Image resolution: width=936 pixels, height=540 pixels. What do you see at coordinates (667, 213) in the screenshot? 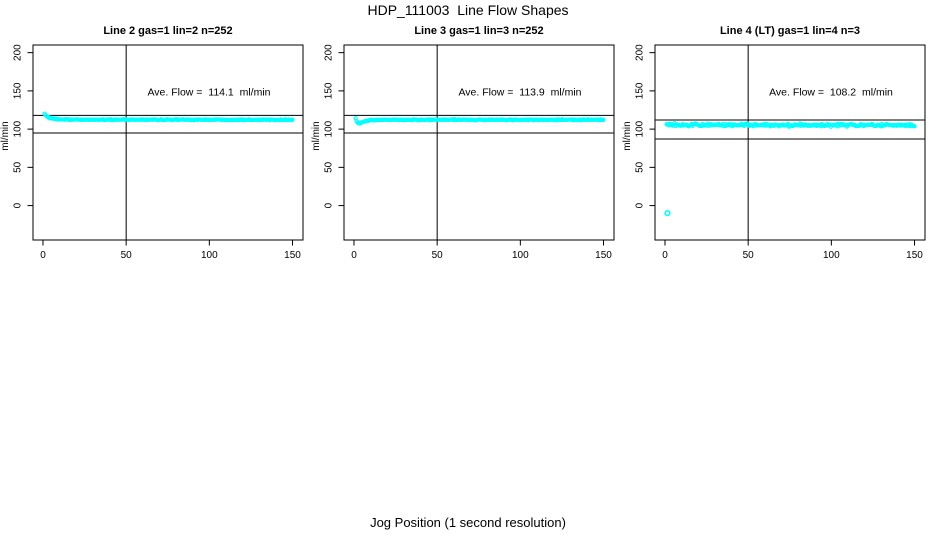
I see `outlier-point` at bounding box center [667, 213].